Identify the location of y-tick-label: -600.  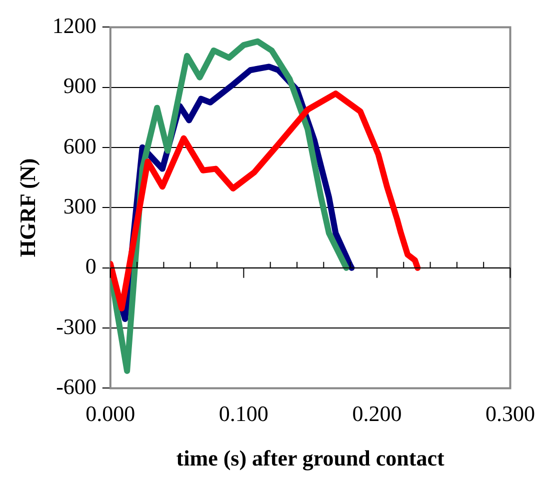
(76, 386).